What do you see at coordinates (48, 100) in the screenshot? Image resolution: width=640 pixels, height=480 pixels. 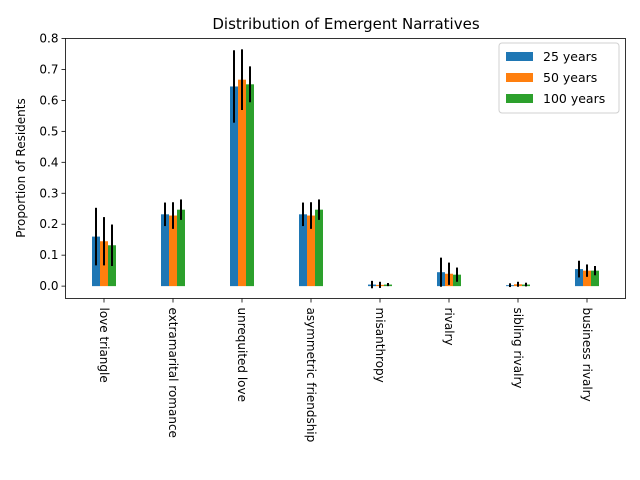 I see `y-tick-label: 0.6` at bounding box center [48, 100].